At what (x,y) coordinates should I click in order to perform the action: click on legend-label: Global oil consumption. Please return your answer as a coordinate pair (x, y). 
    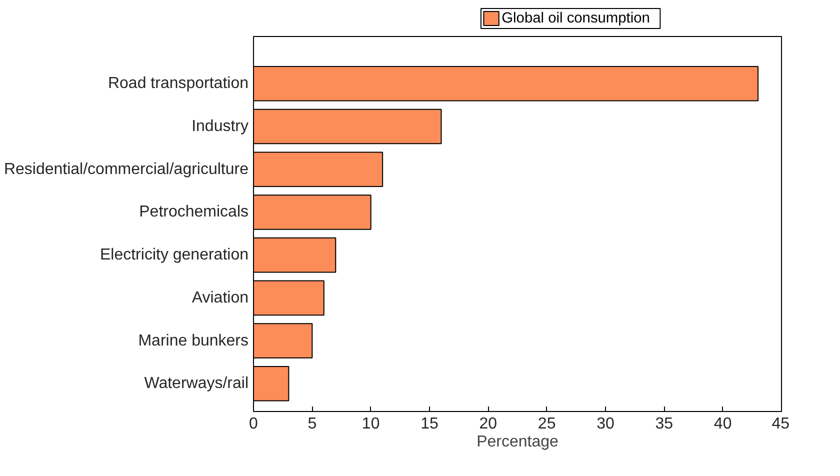
    Looking at the image, I should click on (576, 18).